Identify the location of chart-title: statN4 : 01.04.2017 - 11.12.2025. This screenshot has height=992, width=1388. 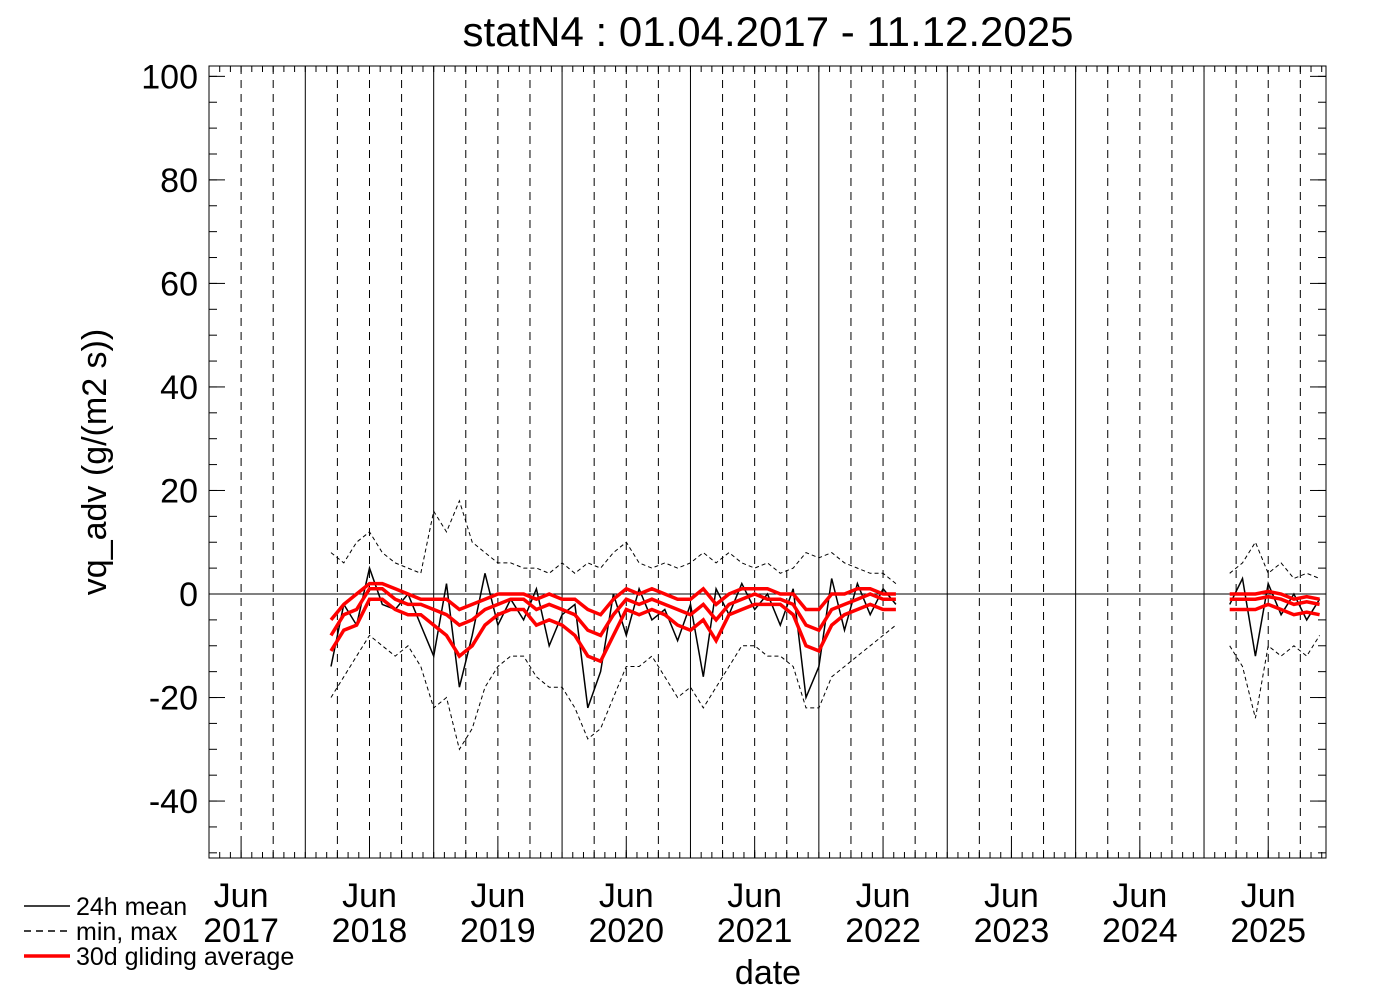
(767, 31).